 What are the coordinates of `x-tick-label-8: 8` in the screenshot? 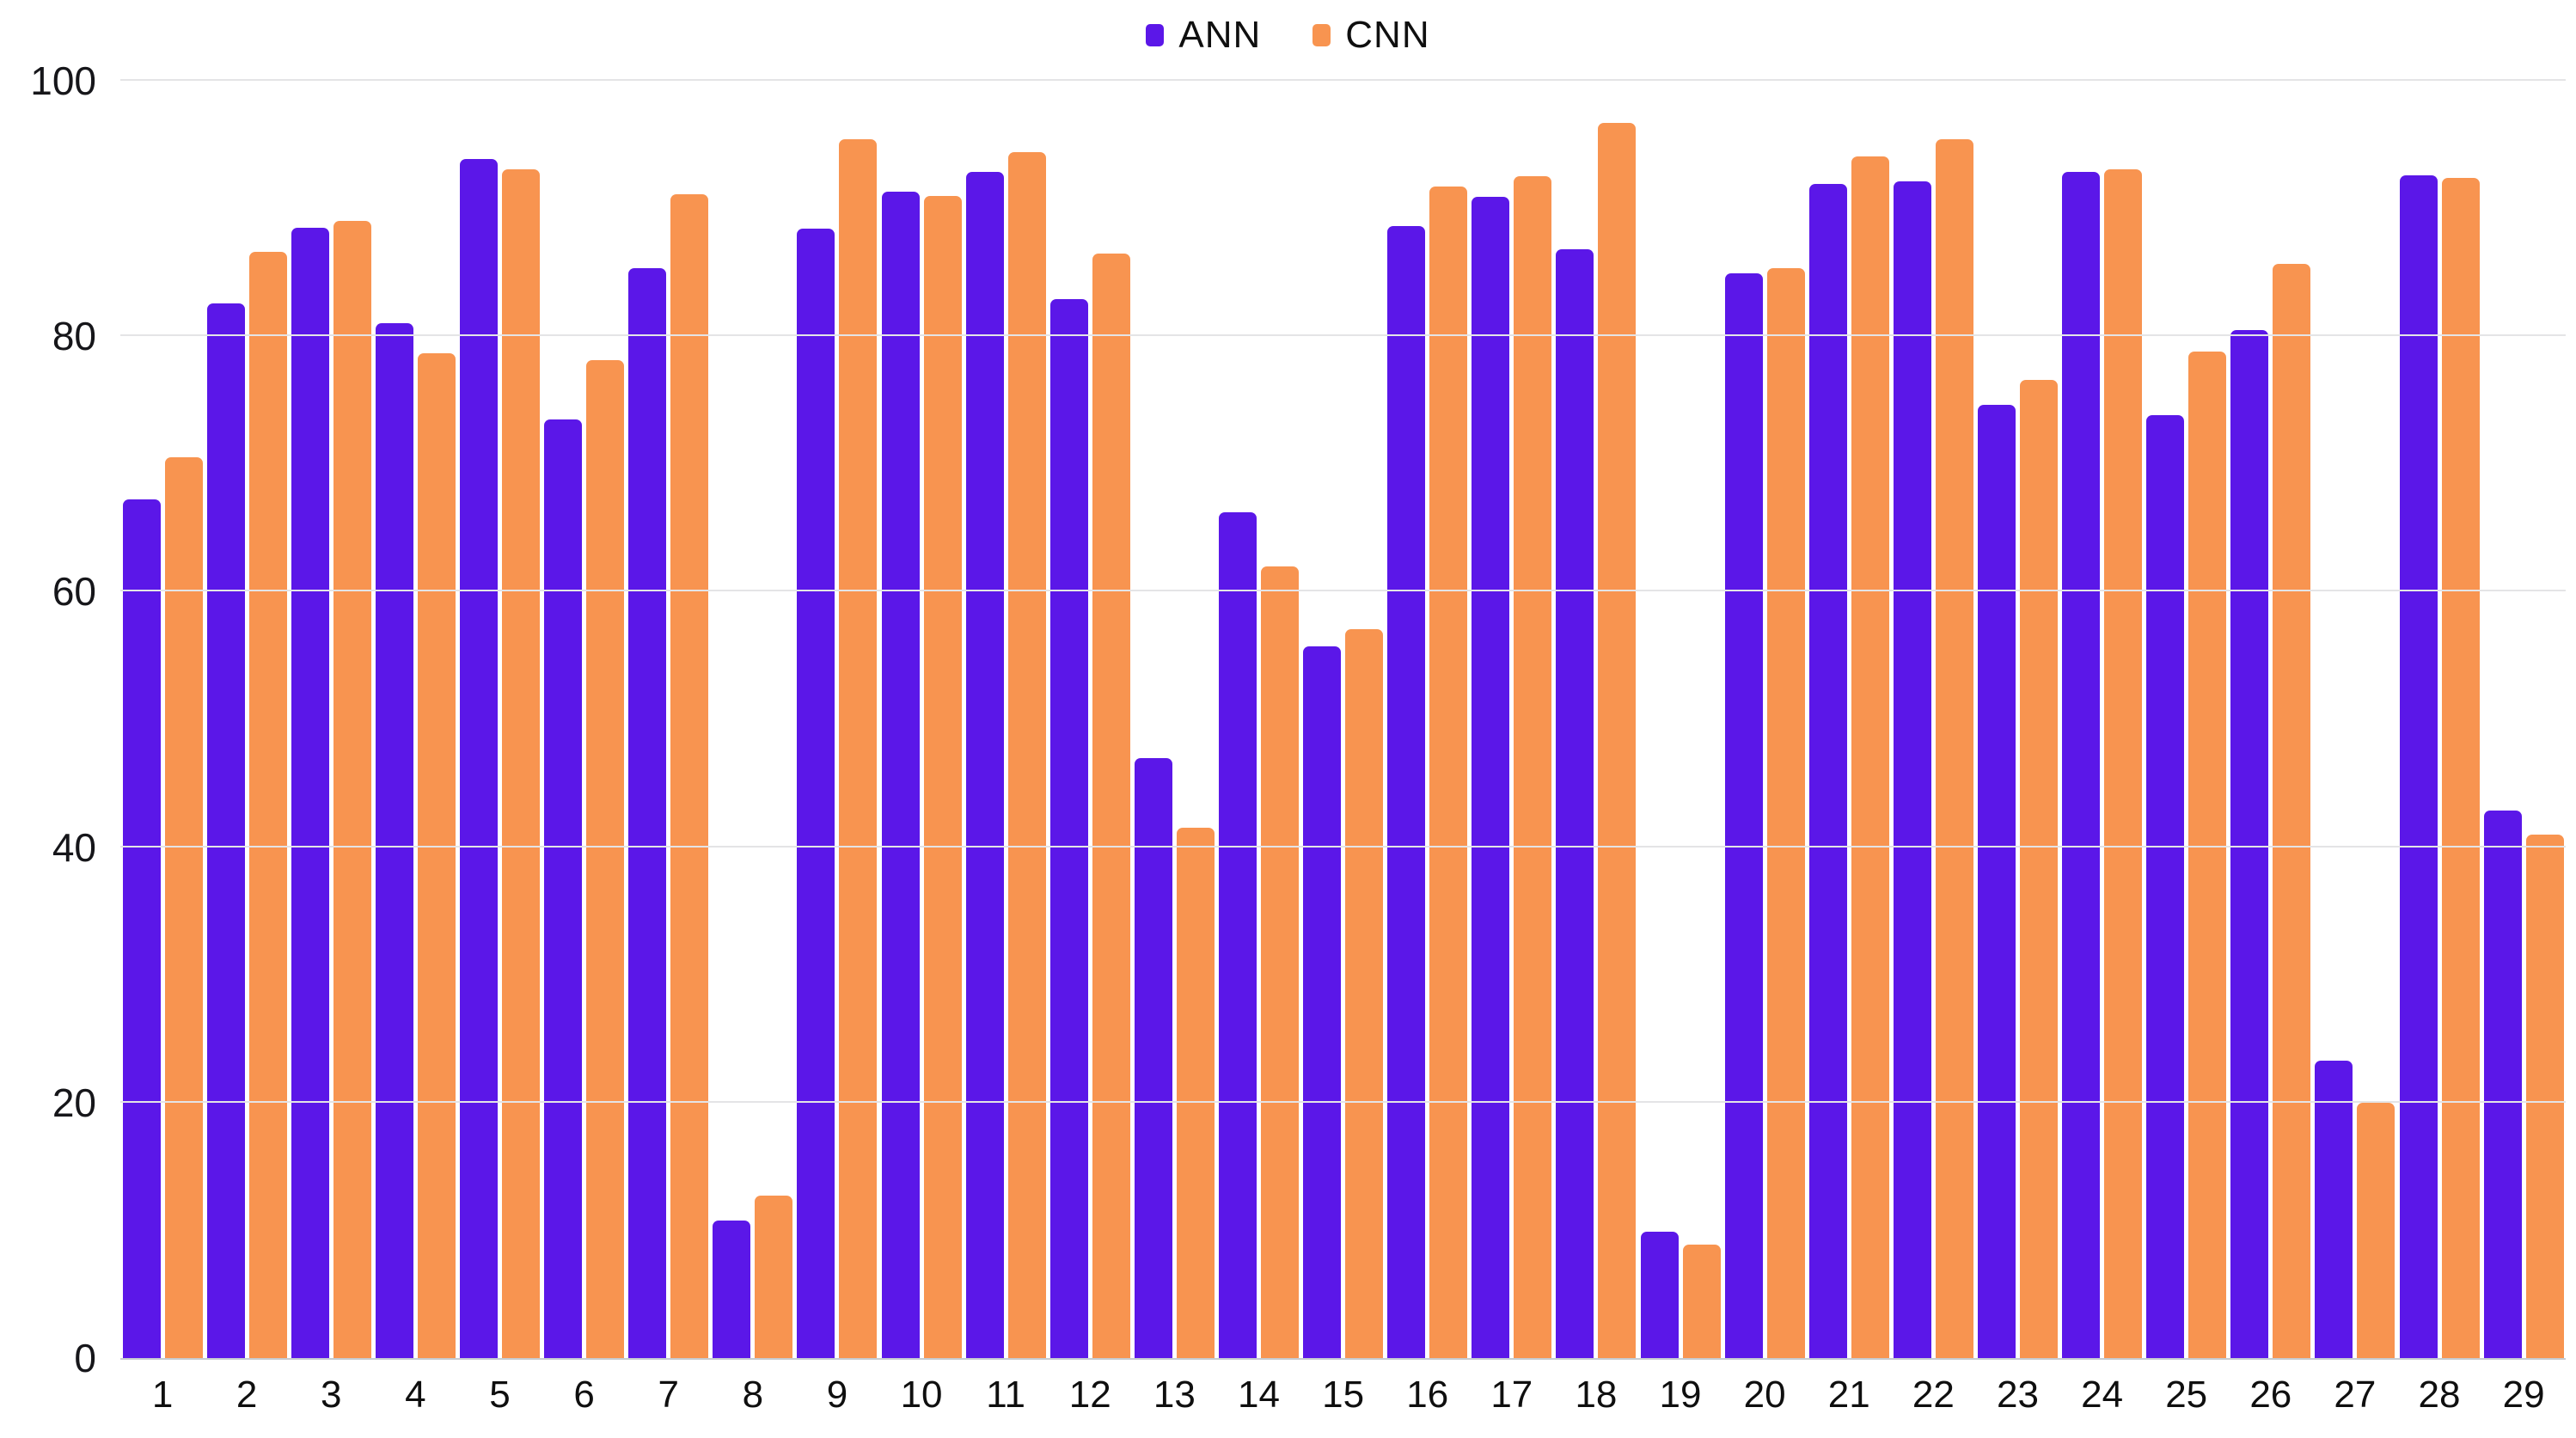 It's located at (753, 1395).